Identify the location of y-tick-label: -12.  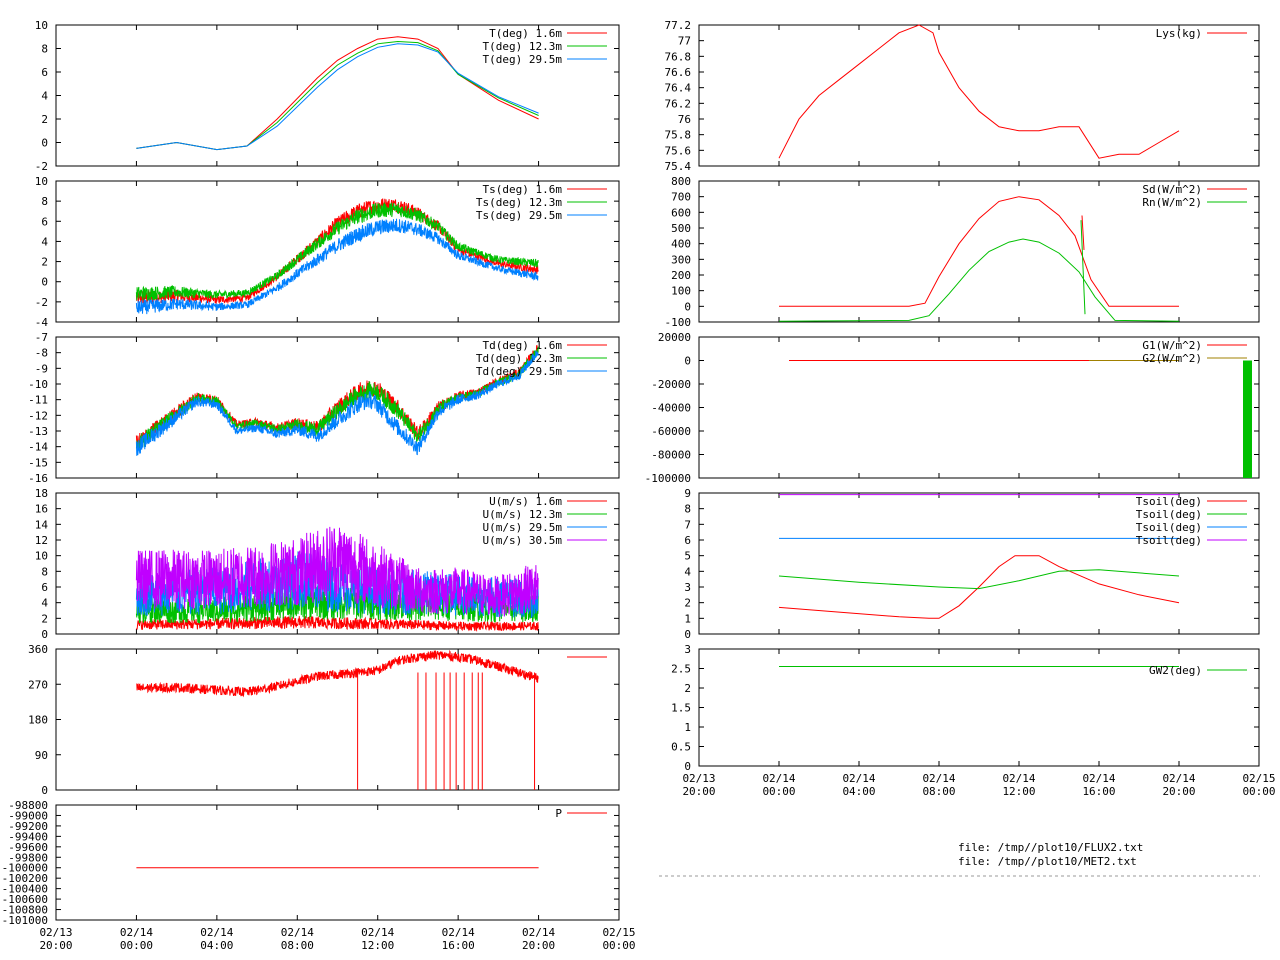
(38, 415).